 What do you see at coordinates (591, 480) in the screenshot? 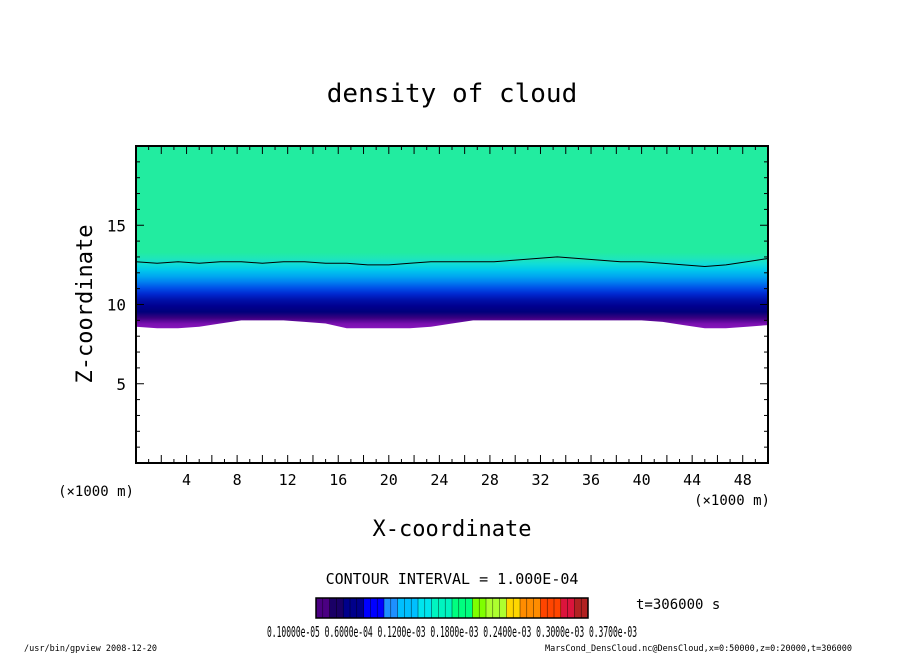
I see `x-tick-label: 36` at bounding box center [591, 480].